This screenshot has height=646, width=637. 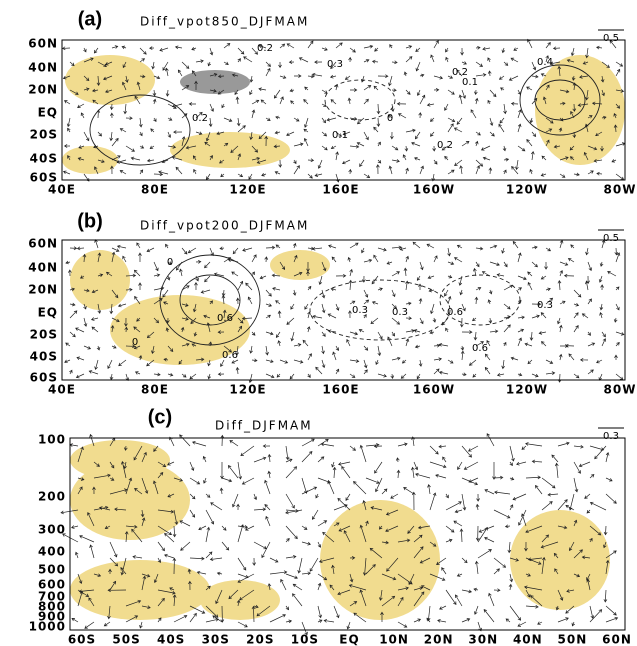 What do you see at coordinates (445, 145) in the screenshot?
I see `contour-label: 0.2` at bounding box center [445, 145].